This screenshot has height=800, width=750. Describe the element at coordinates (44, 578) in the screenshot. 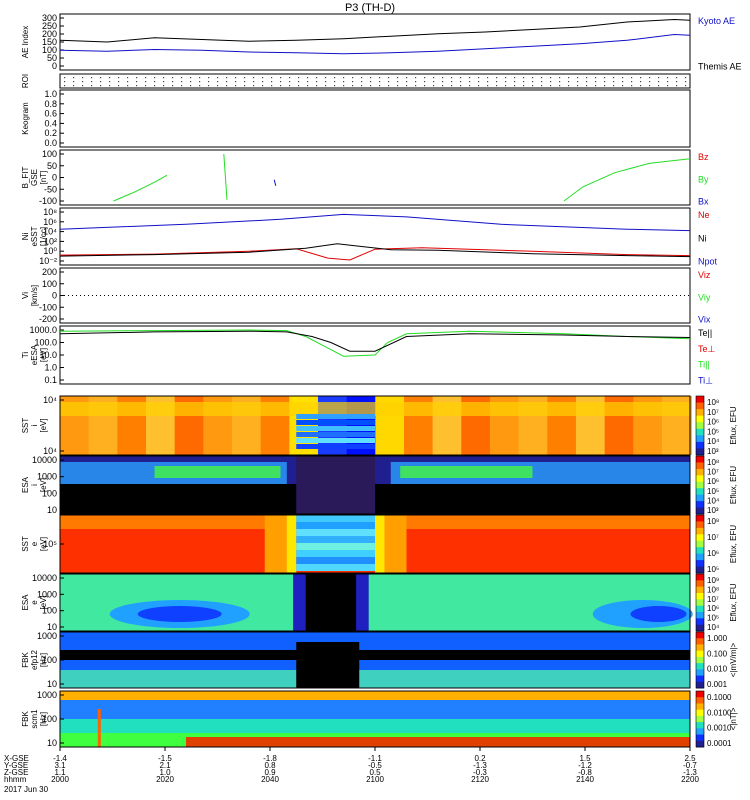

I see `y-tick-label: 10000` at that location.